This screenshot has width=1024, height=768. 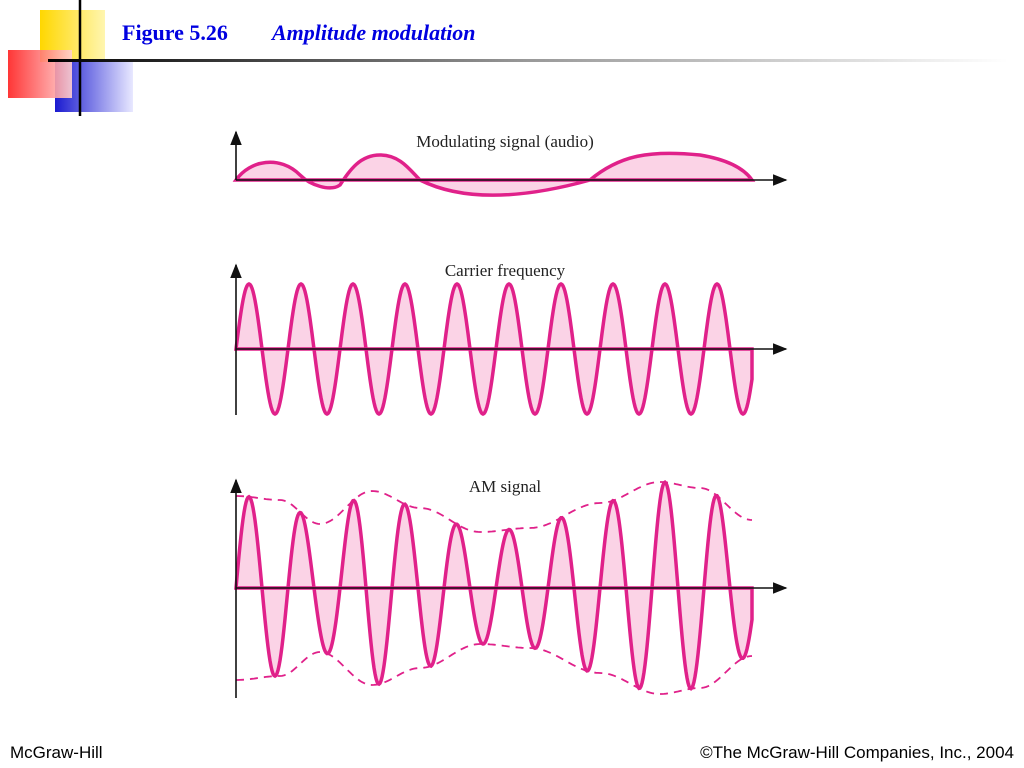 What do you see at coordinates (857, 752) in the screenshot?
I see `footer-right: ©The McGraw-Hill Companies, Inc., 2004` at bounding box center [857, 752].